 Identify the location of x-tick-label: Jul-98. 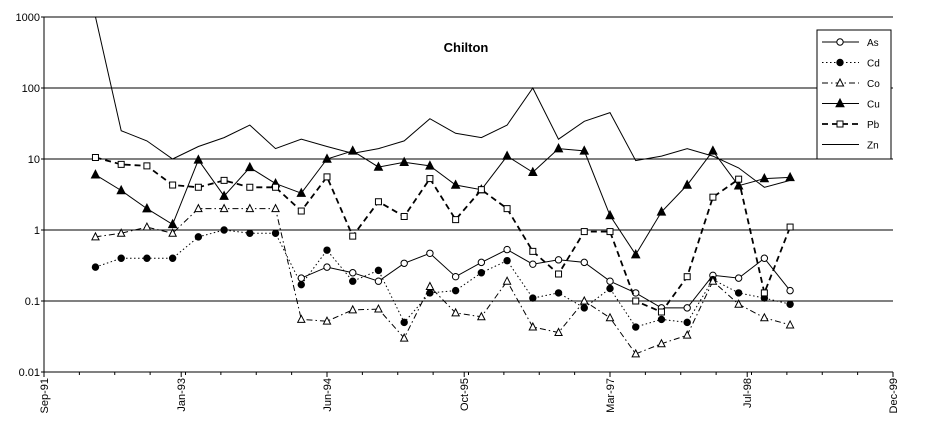
(748, 393).